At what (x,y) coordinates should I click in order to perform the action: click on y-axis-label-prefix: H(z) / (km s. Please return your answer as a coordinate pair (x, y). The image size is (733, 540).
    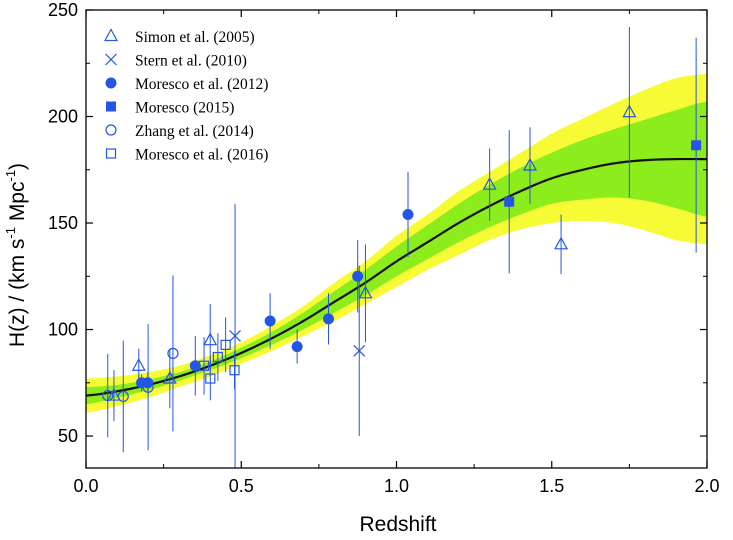
    Looking at the image, I should click on (17, 293).